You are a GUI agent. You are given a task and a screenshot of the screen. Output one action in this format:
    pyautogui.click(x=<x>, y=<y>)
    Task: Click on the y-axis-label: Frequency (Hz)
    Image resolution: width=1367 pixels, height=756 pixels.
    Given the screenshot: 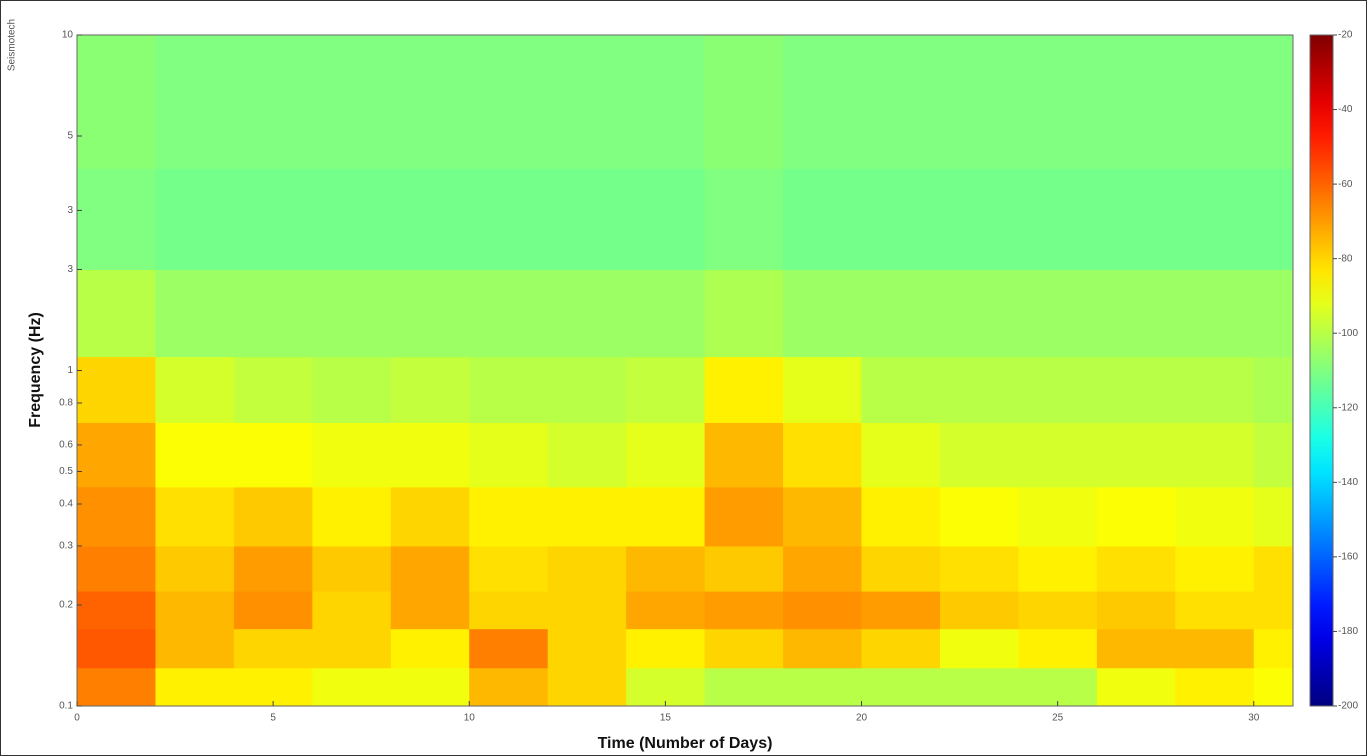 What is the action you would take?
    pyautogui.click(x=35, y=370)
    